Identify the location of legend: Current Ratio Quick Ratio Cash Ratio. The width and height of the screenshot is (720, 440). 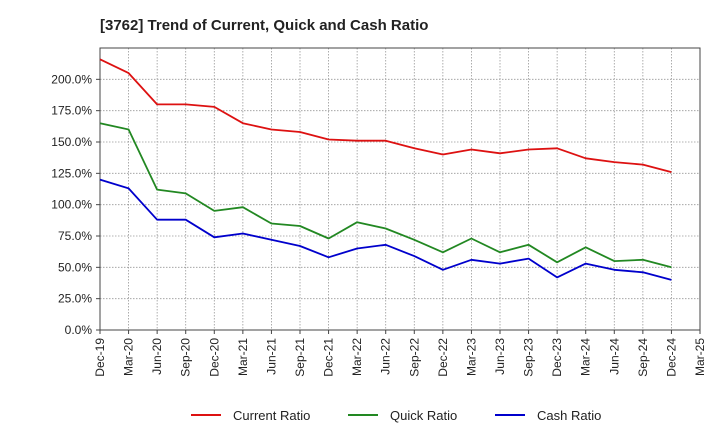
(396, 415).